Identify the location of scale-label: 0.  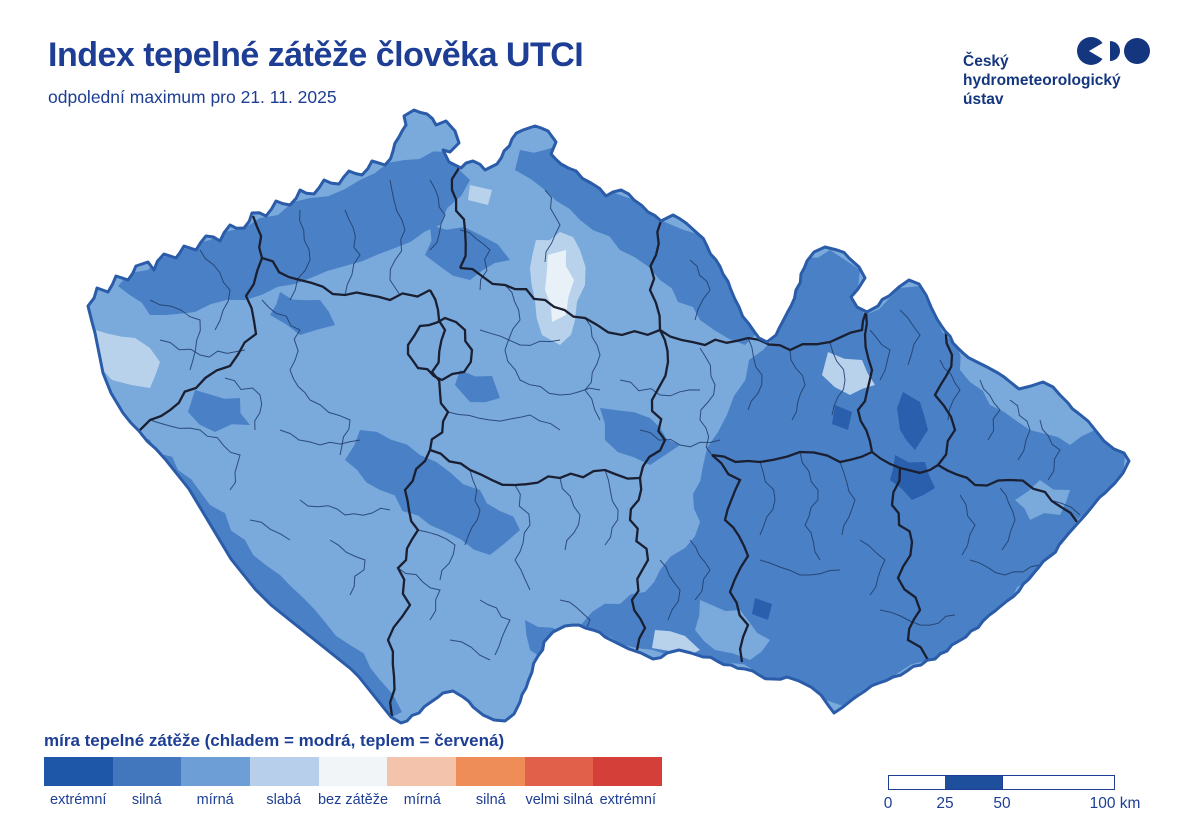
(888, 803).